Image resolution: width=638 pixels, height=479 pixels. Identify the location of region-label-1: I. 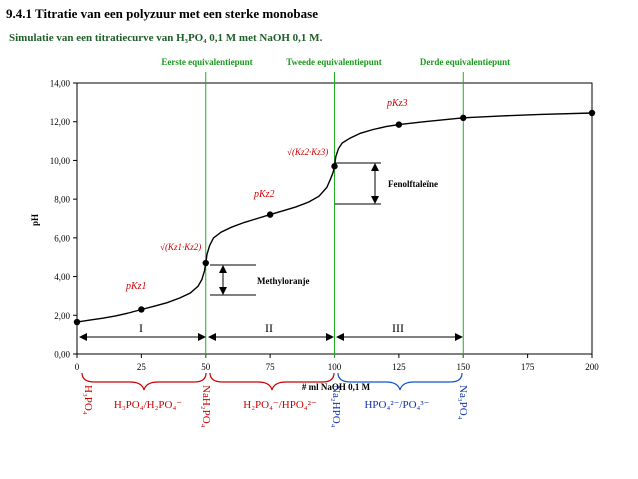
(141, 328).